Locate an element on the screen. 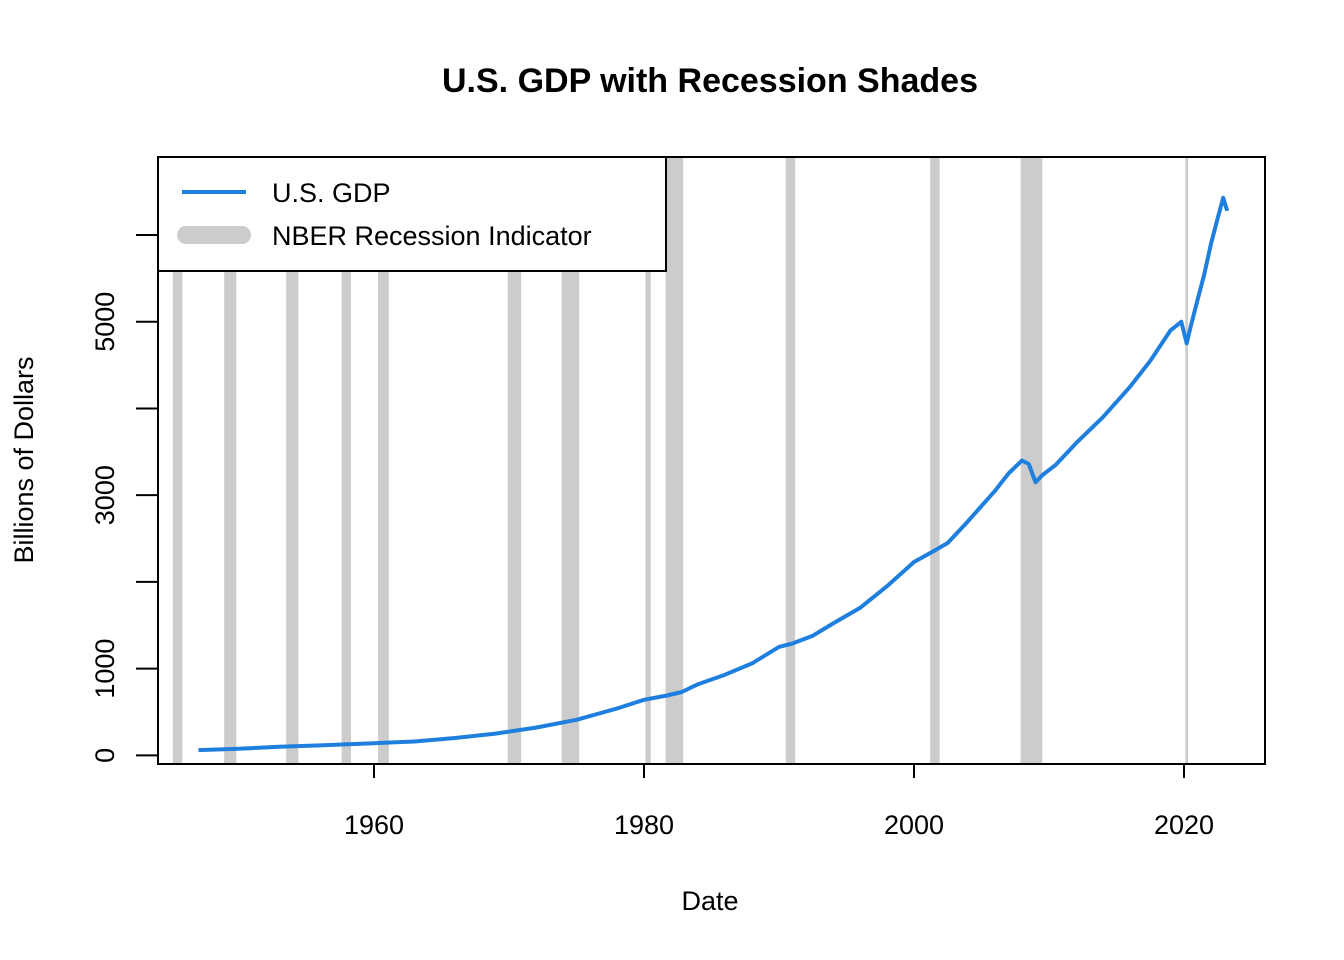 The image size is (1344, 960). legend-box is located at coordinates (412, 214).